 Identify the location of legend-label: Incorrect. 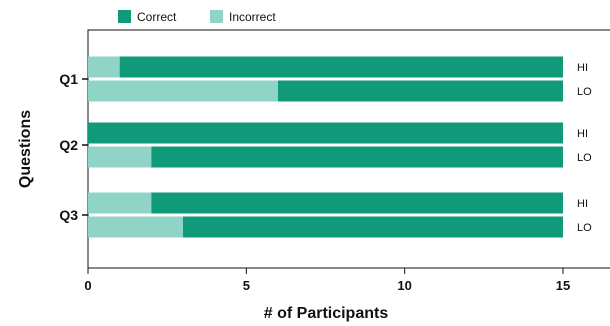
(252, 17).